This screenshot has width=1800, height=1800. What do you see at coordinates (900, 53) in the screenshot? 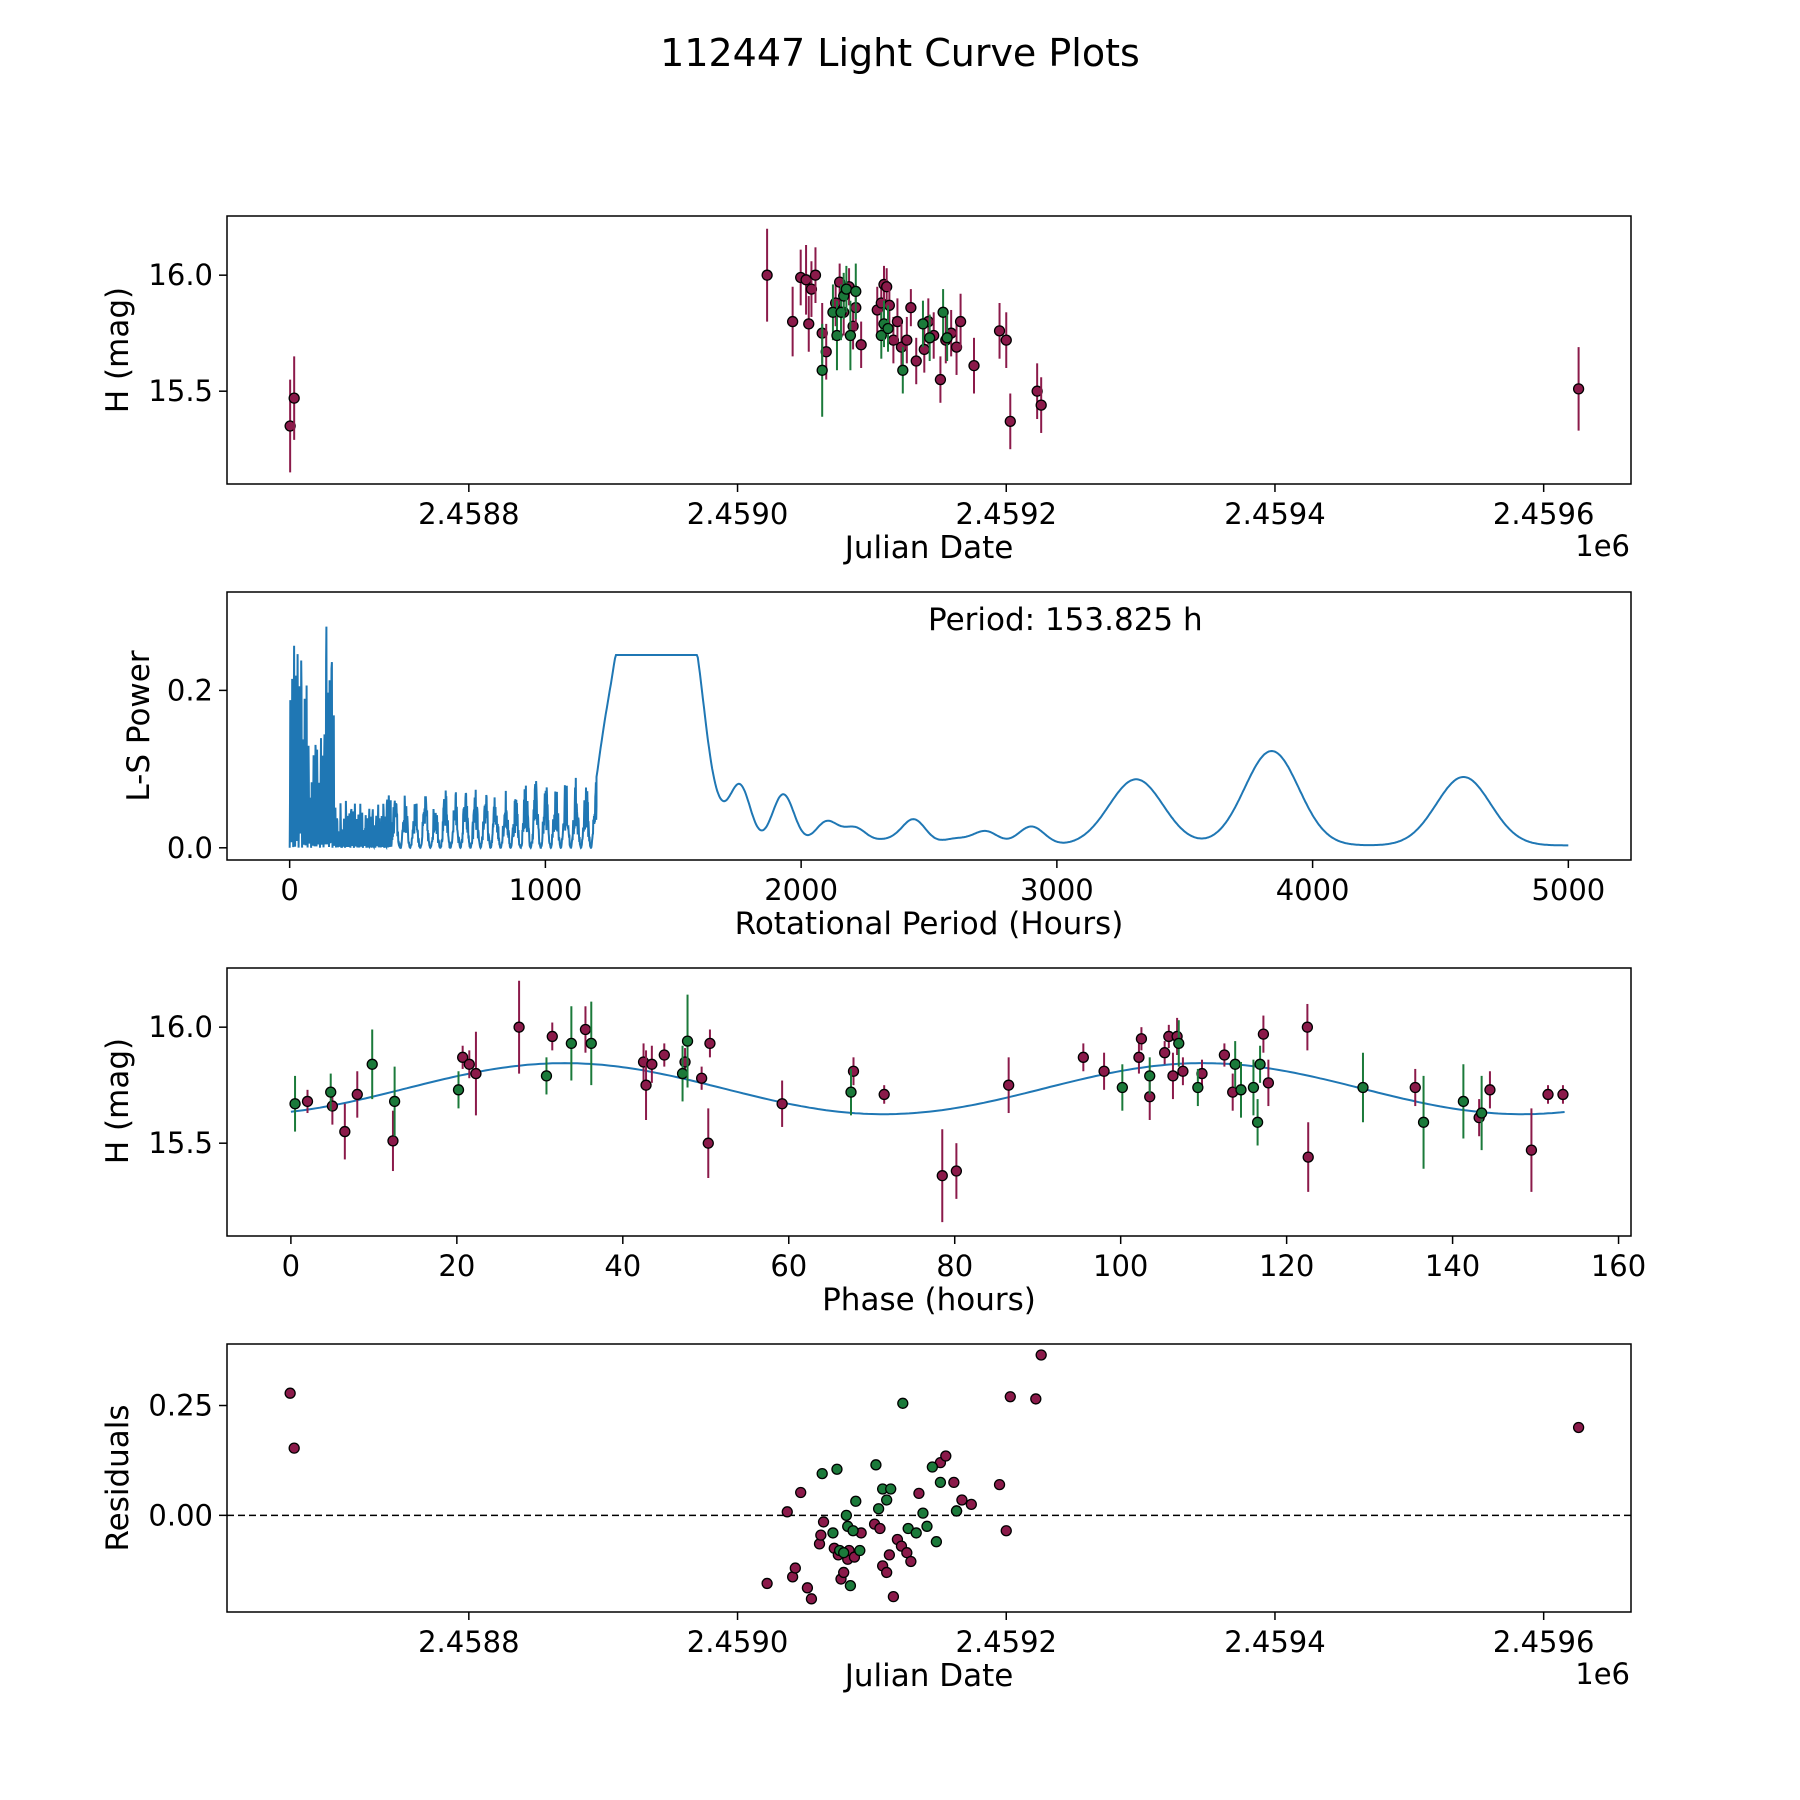
I see `figure-title: 112447 Light Curve Plots` at bounding box center [900, 53].